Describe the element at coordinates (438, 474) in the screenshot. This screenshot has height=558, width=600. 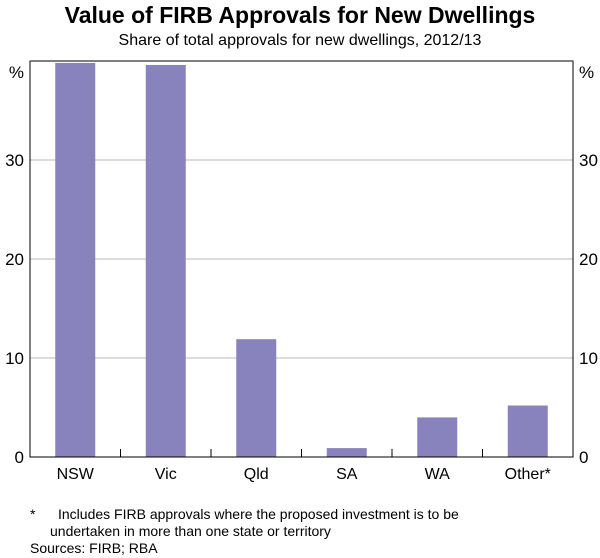
I see `x-tick-label: WA` at that location.